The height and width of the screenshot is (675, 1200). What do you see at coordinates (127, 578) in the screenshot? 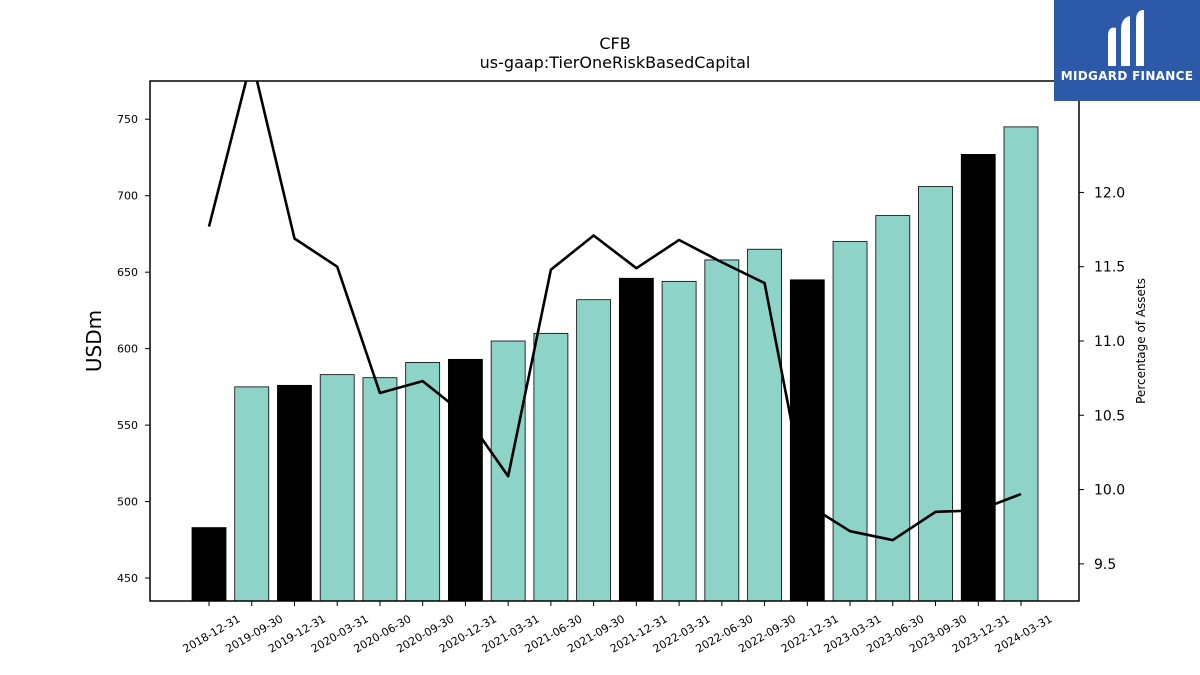
I see `y-tick-label: 450` at bounding box center [127, 578].